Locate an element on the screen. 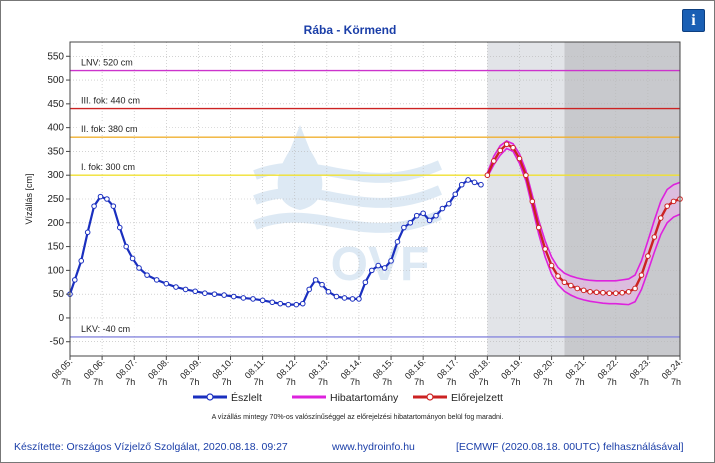  water-drop-icon is located at coordinates (300, 167).